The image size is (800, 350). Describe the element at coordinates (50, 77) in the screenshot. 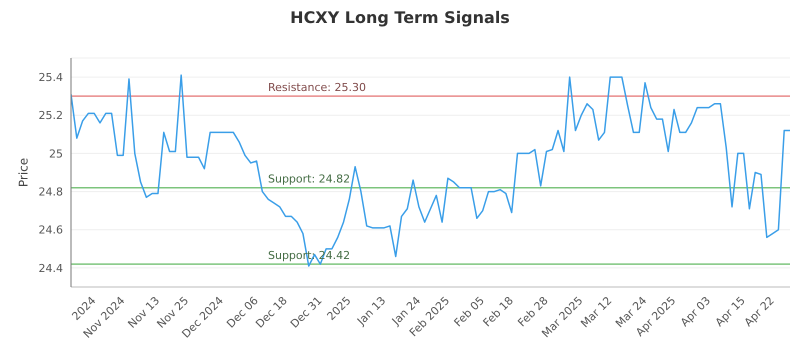

I see `y-tick-label: 25.4` at that location.